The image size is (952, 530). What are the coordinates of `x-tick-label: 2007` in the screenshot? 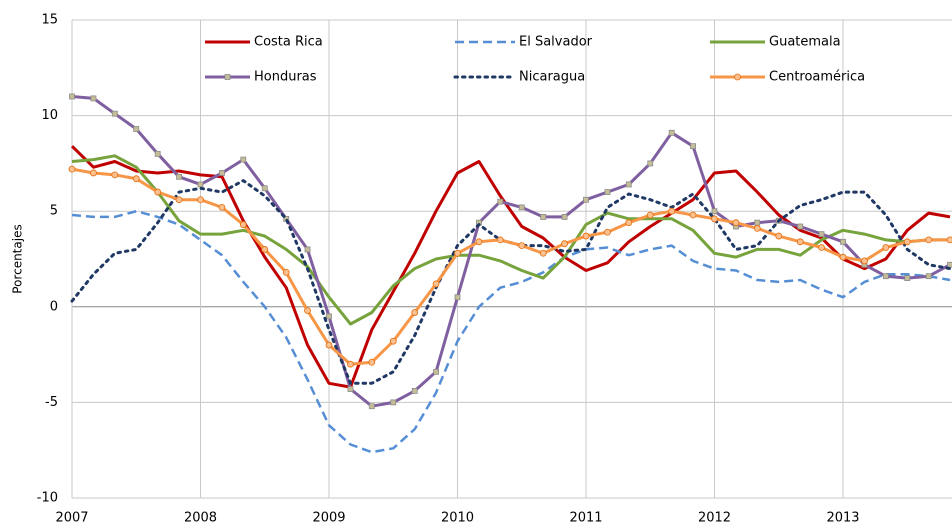 It's located at (71, 518).